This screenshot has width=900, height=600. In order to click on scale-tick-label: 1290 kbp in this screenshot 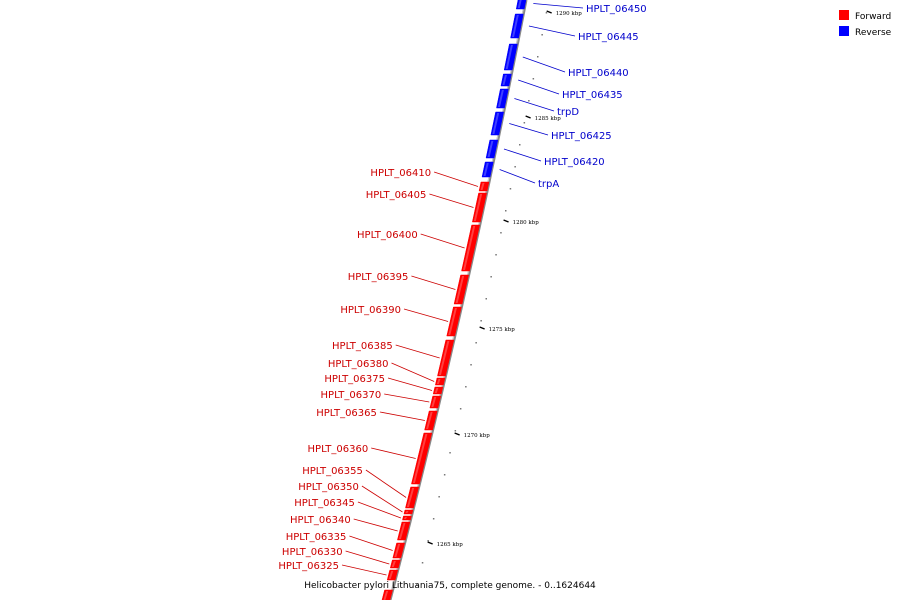, I will do `click(569, 14)`.